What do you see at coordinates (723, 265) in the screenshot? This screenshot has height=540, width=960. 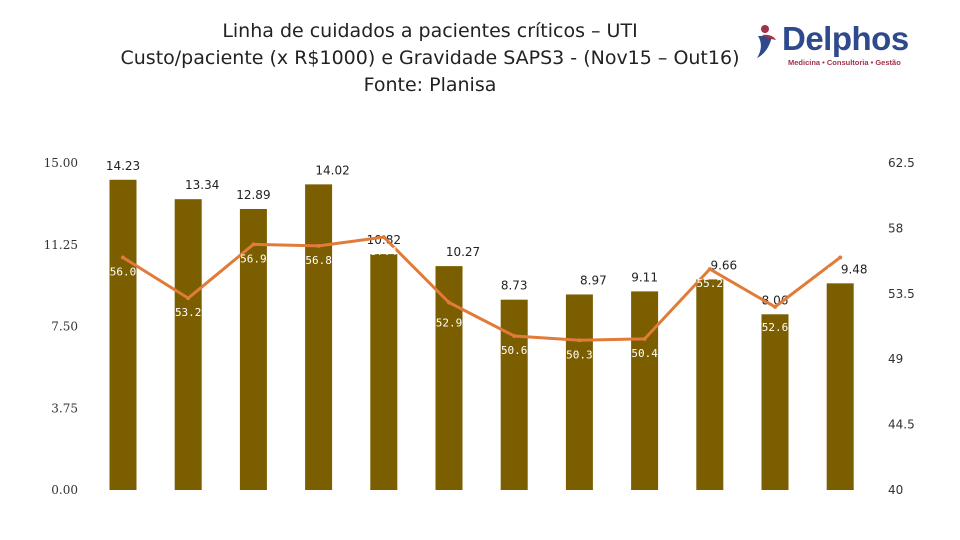 I see `bar-value-label: 9.66` at bounding box center [723, 265].